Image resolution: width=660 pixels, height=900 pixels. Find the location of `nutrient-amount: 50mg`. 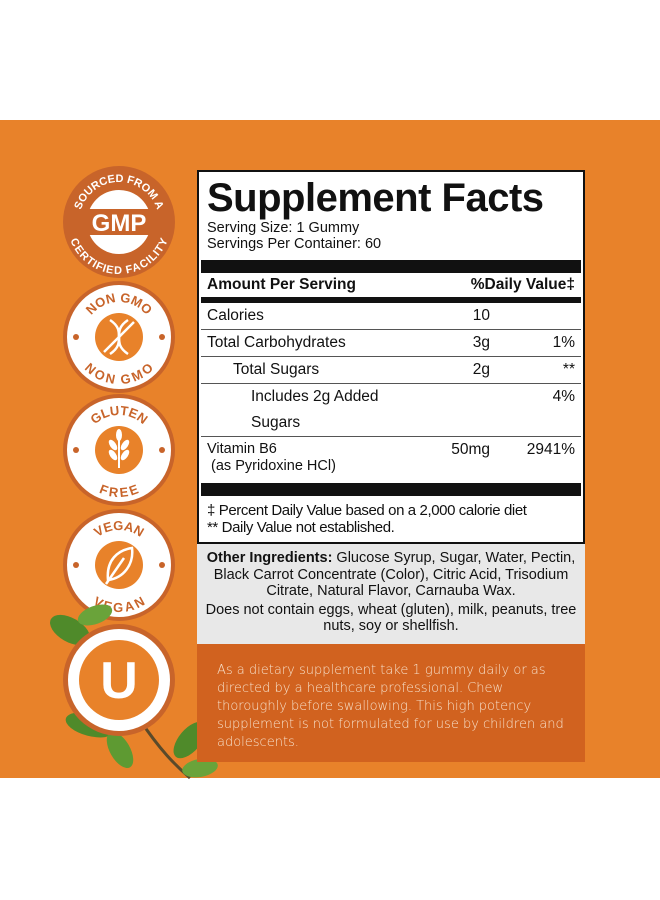

nutrient-amount: 50mg is located at coordinates (470, 449).